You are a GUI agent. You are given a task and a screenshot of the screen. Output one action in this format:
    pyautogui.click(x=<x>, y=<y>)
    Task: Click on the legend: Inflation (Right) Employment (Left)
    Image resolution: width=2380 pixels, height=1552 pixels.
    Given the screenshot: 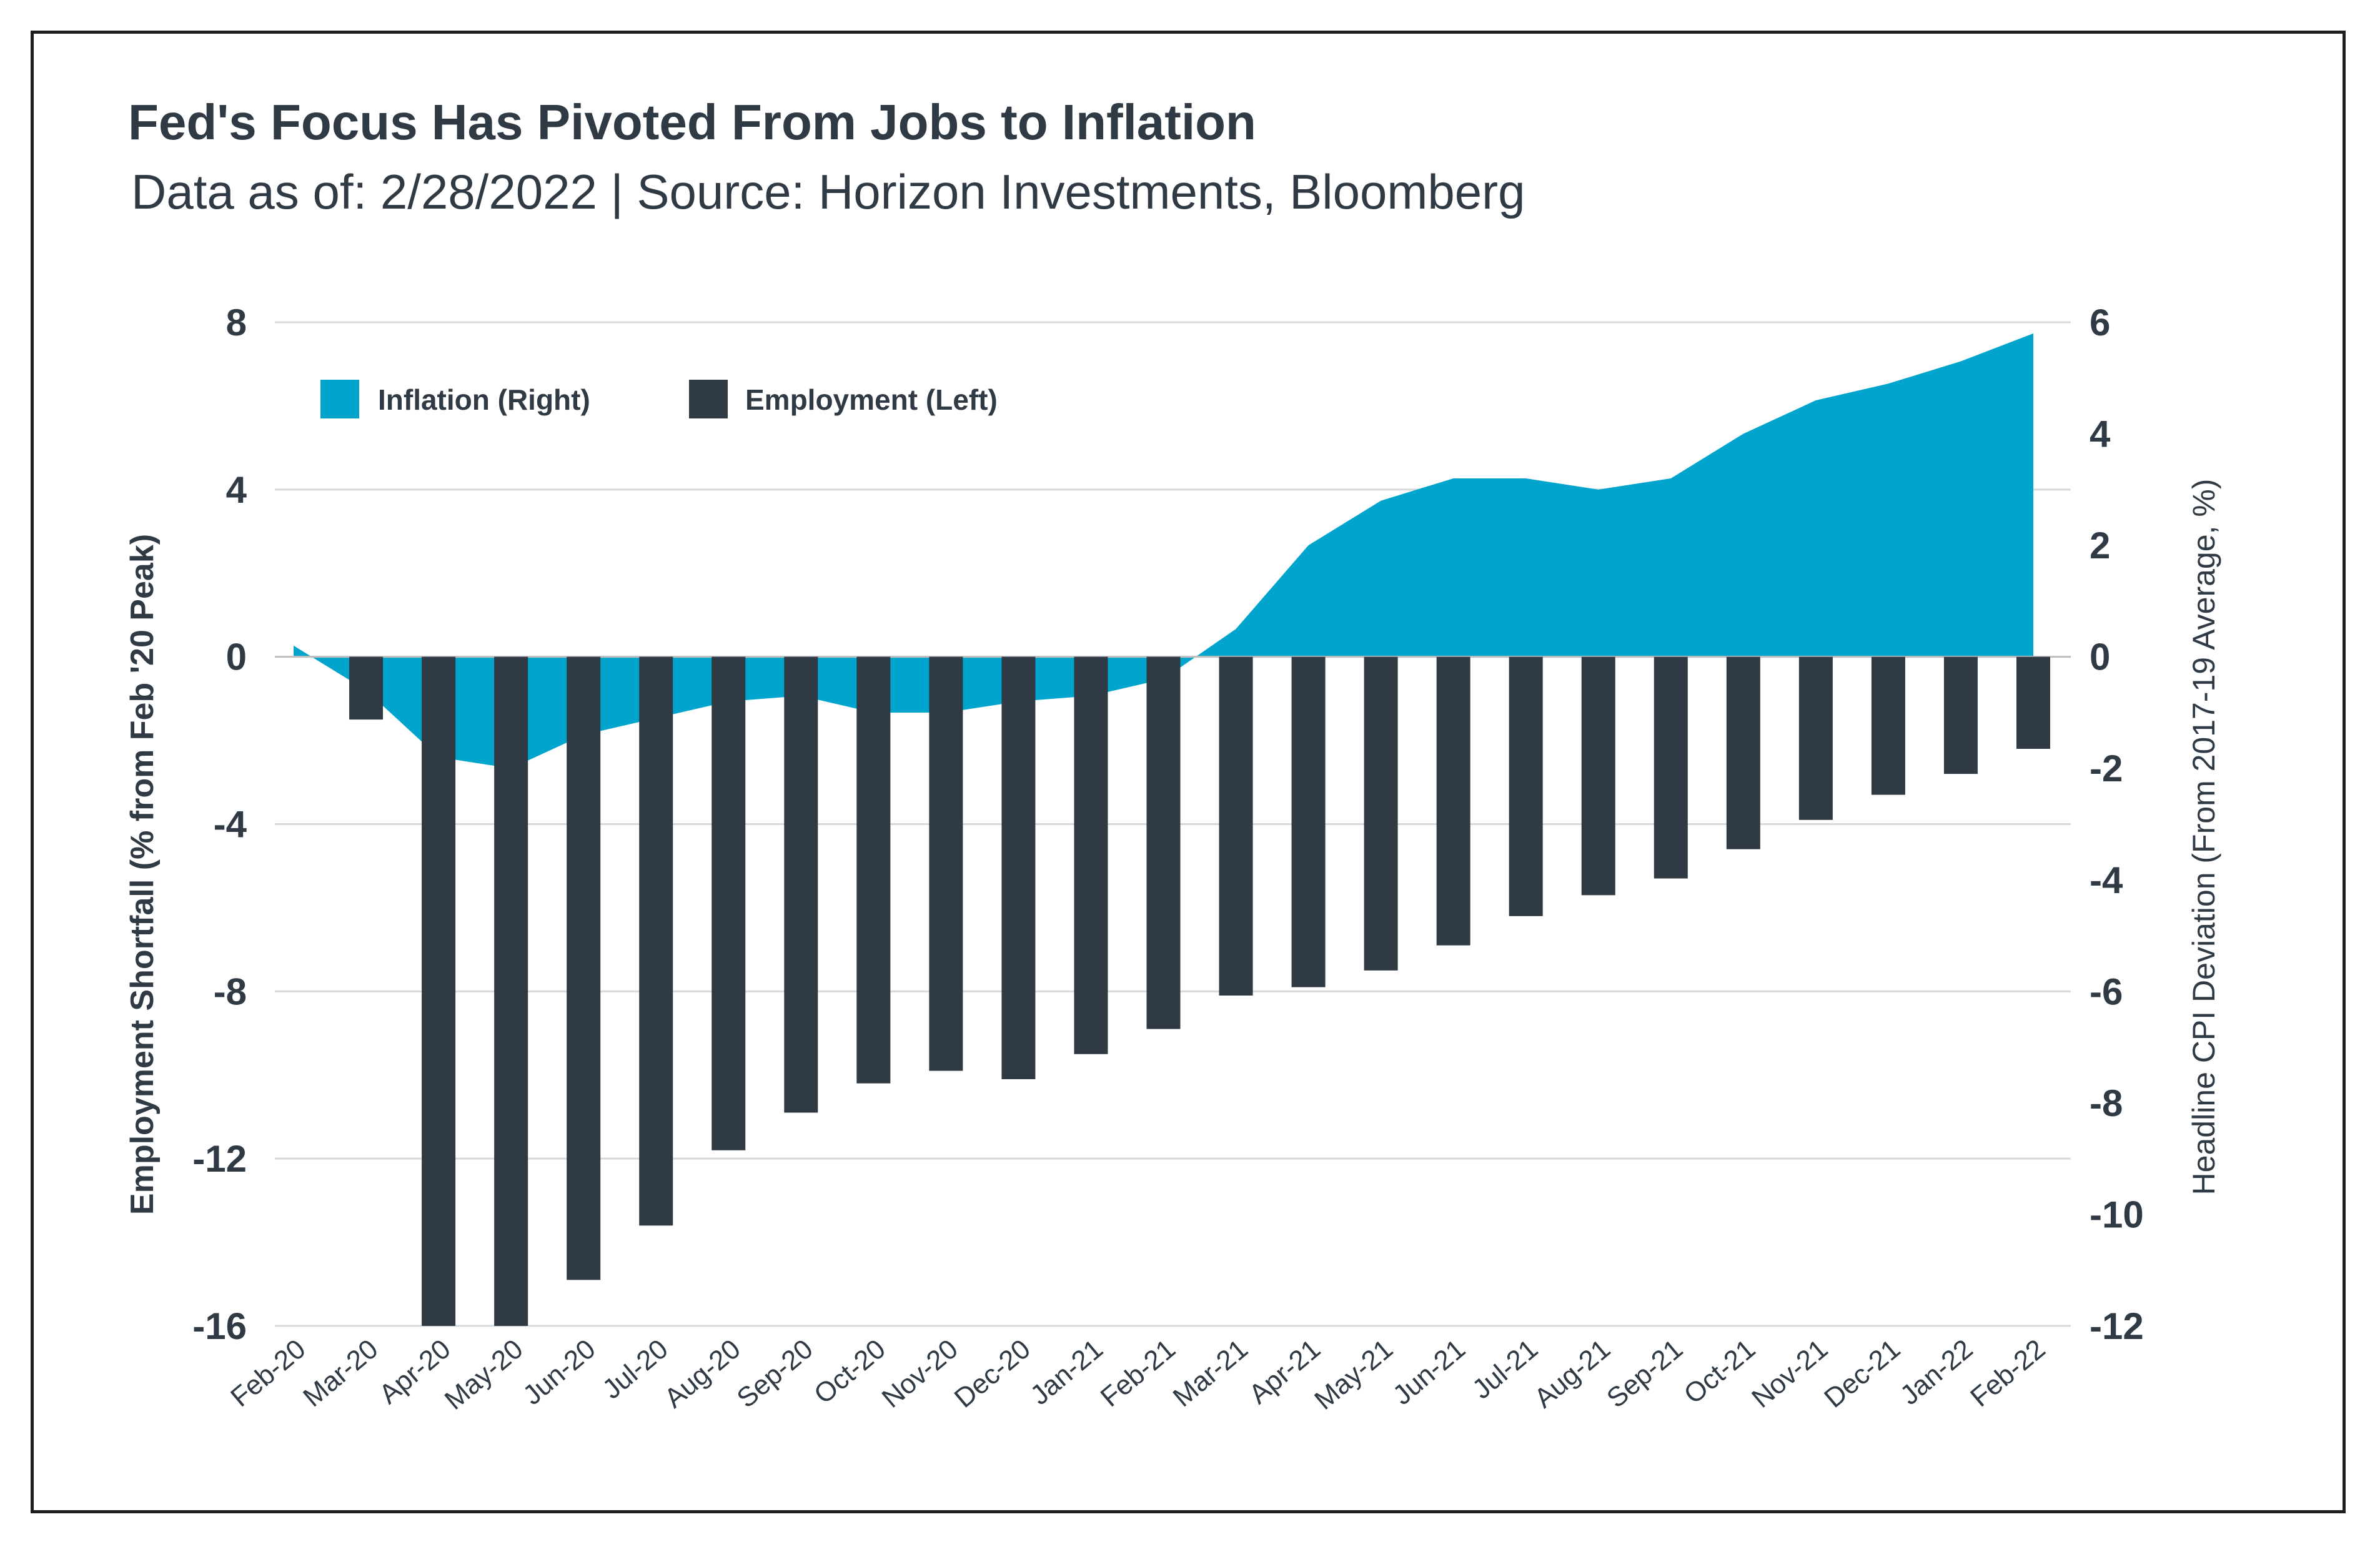 What is the action you would take?
    pyautogui.click(x=659, y=399)
    